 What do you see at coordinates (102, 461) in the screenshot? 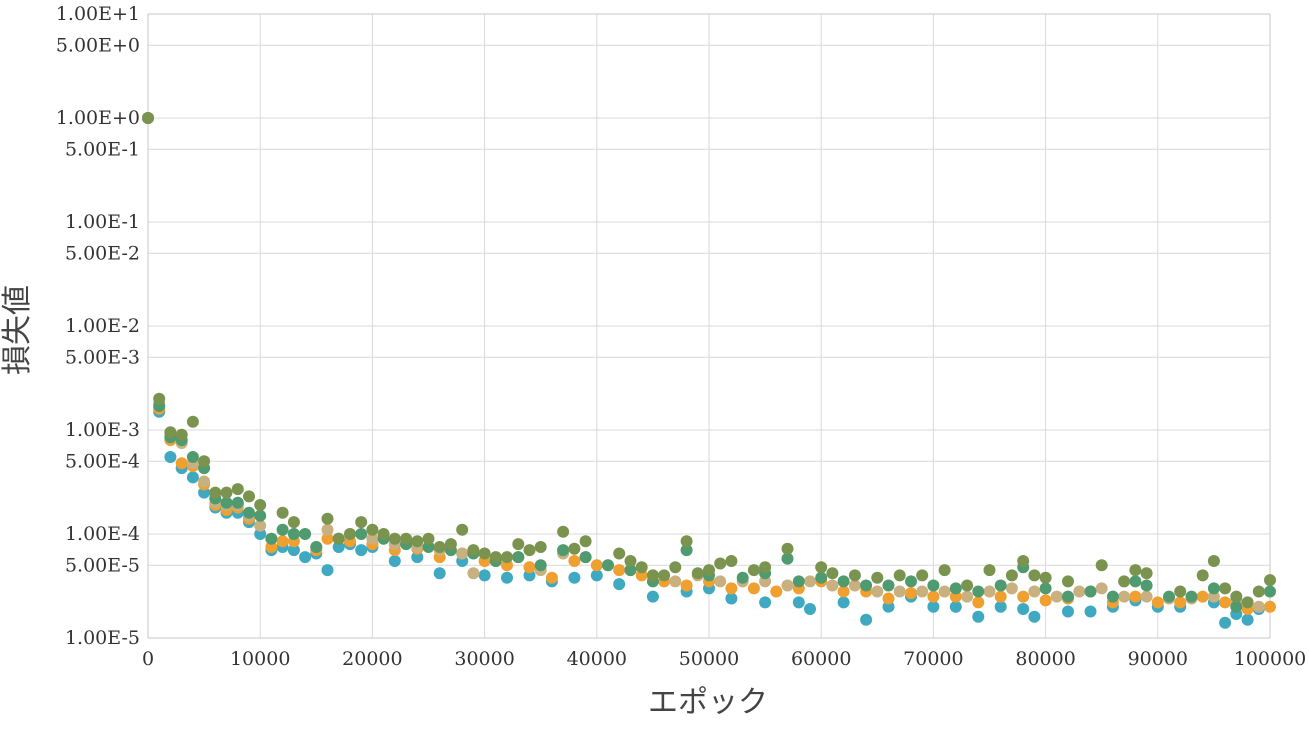
I see `y-tick-label: 5.00E-4` at bounding box center [102, 461].